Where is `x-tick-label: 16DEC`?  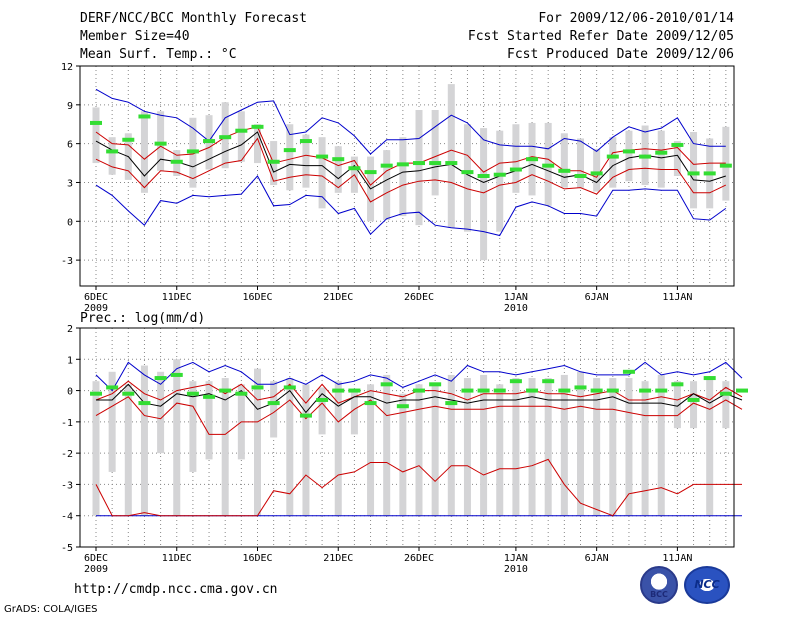
x-tick-label: 16DEC is located at coordinates (257, 558).